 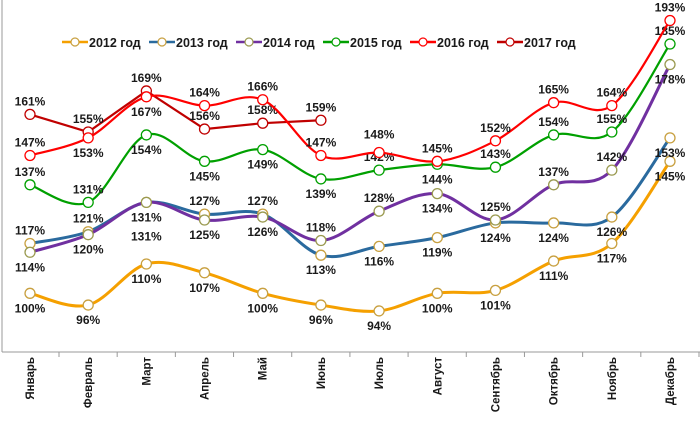 What do you see at coordinates (463, 43) in the screenshot?
I see `legend-label: 2016 год` at bounding box center [463, 43].